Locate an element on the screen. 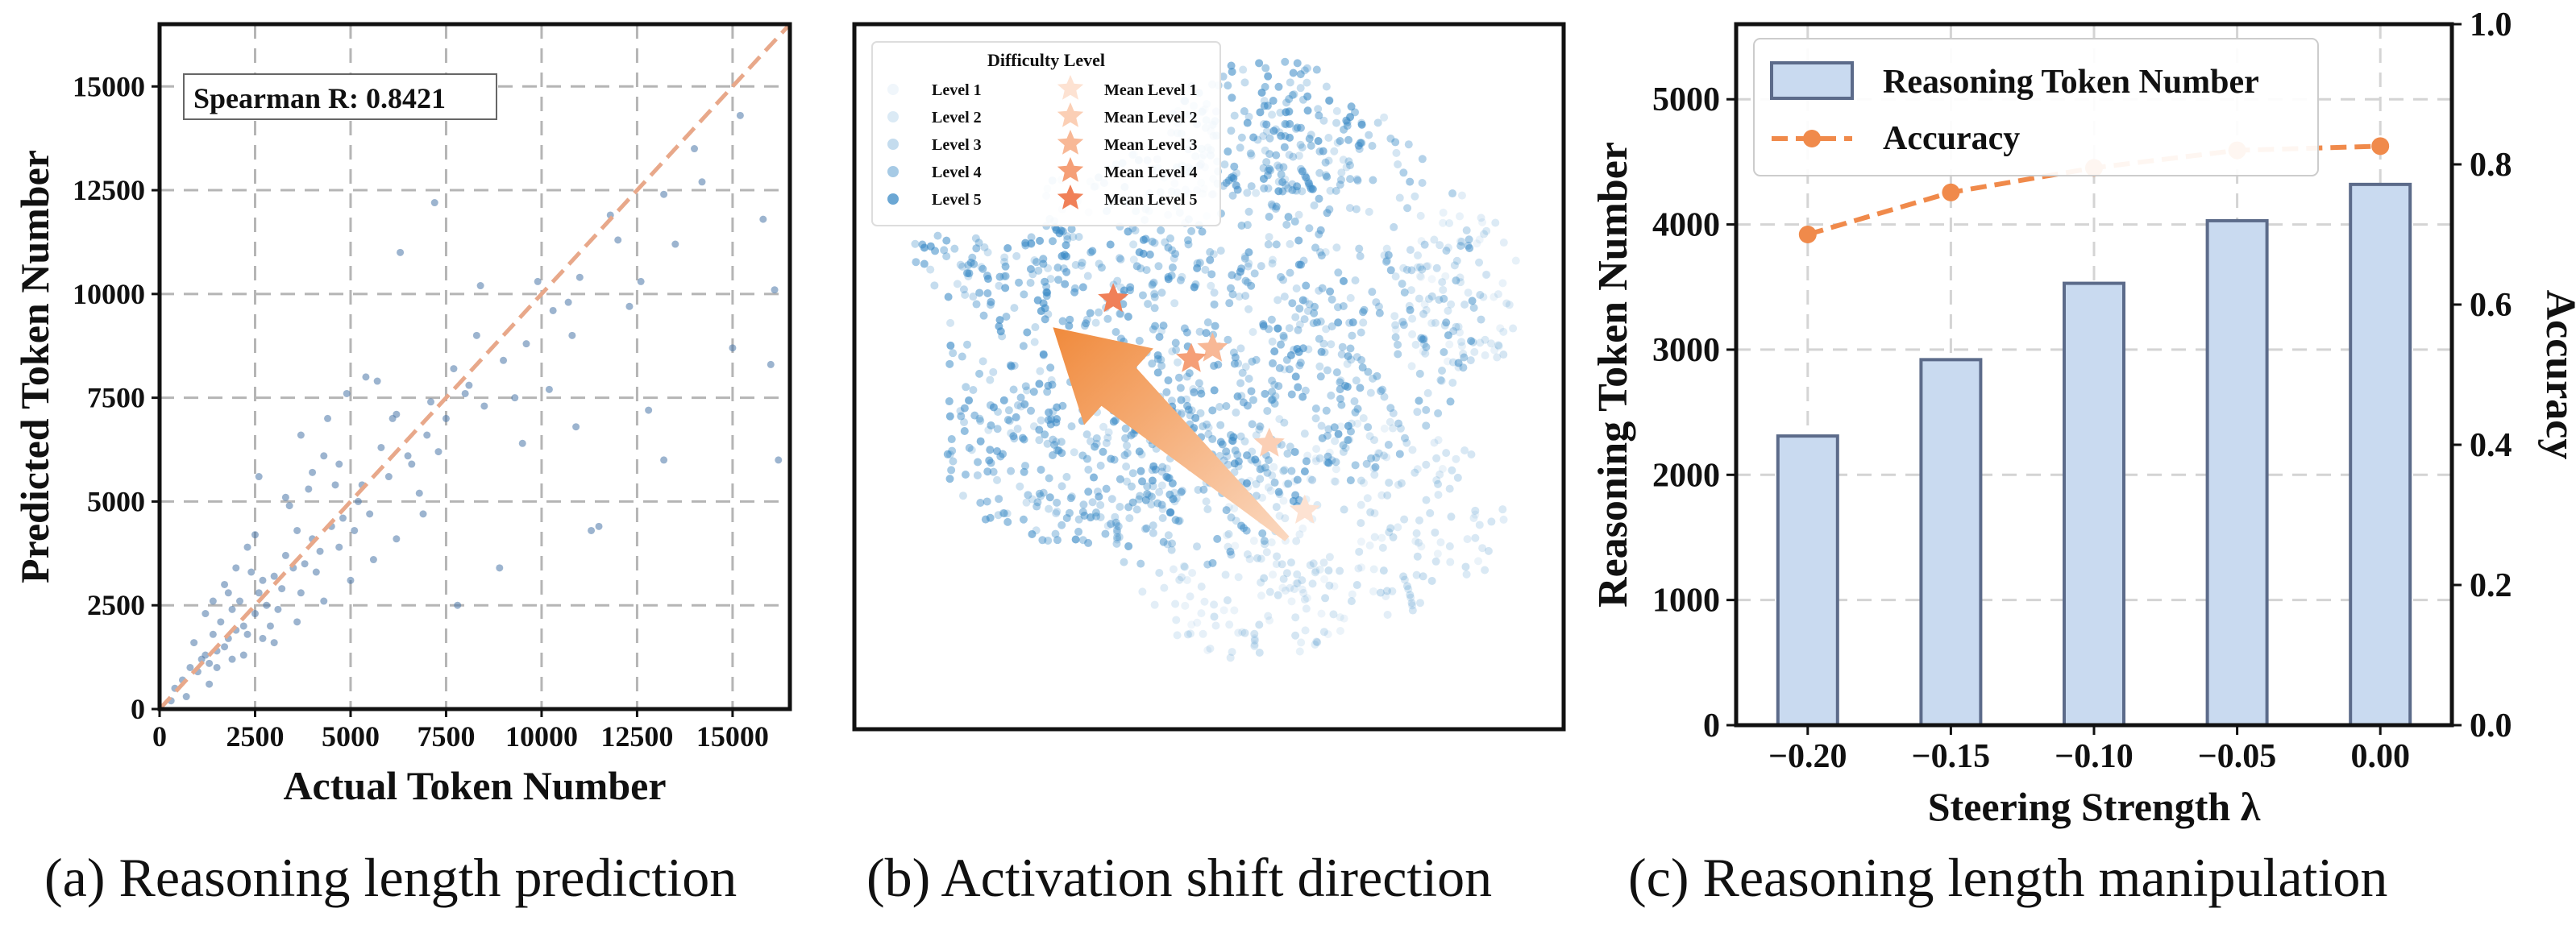 The height and width of the screenshot is (925, 2576). token-number-bar is located at coordinates (1951, 542).